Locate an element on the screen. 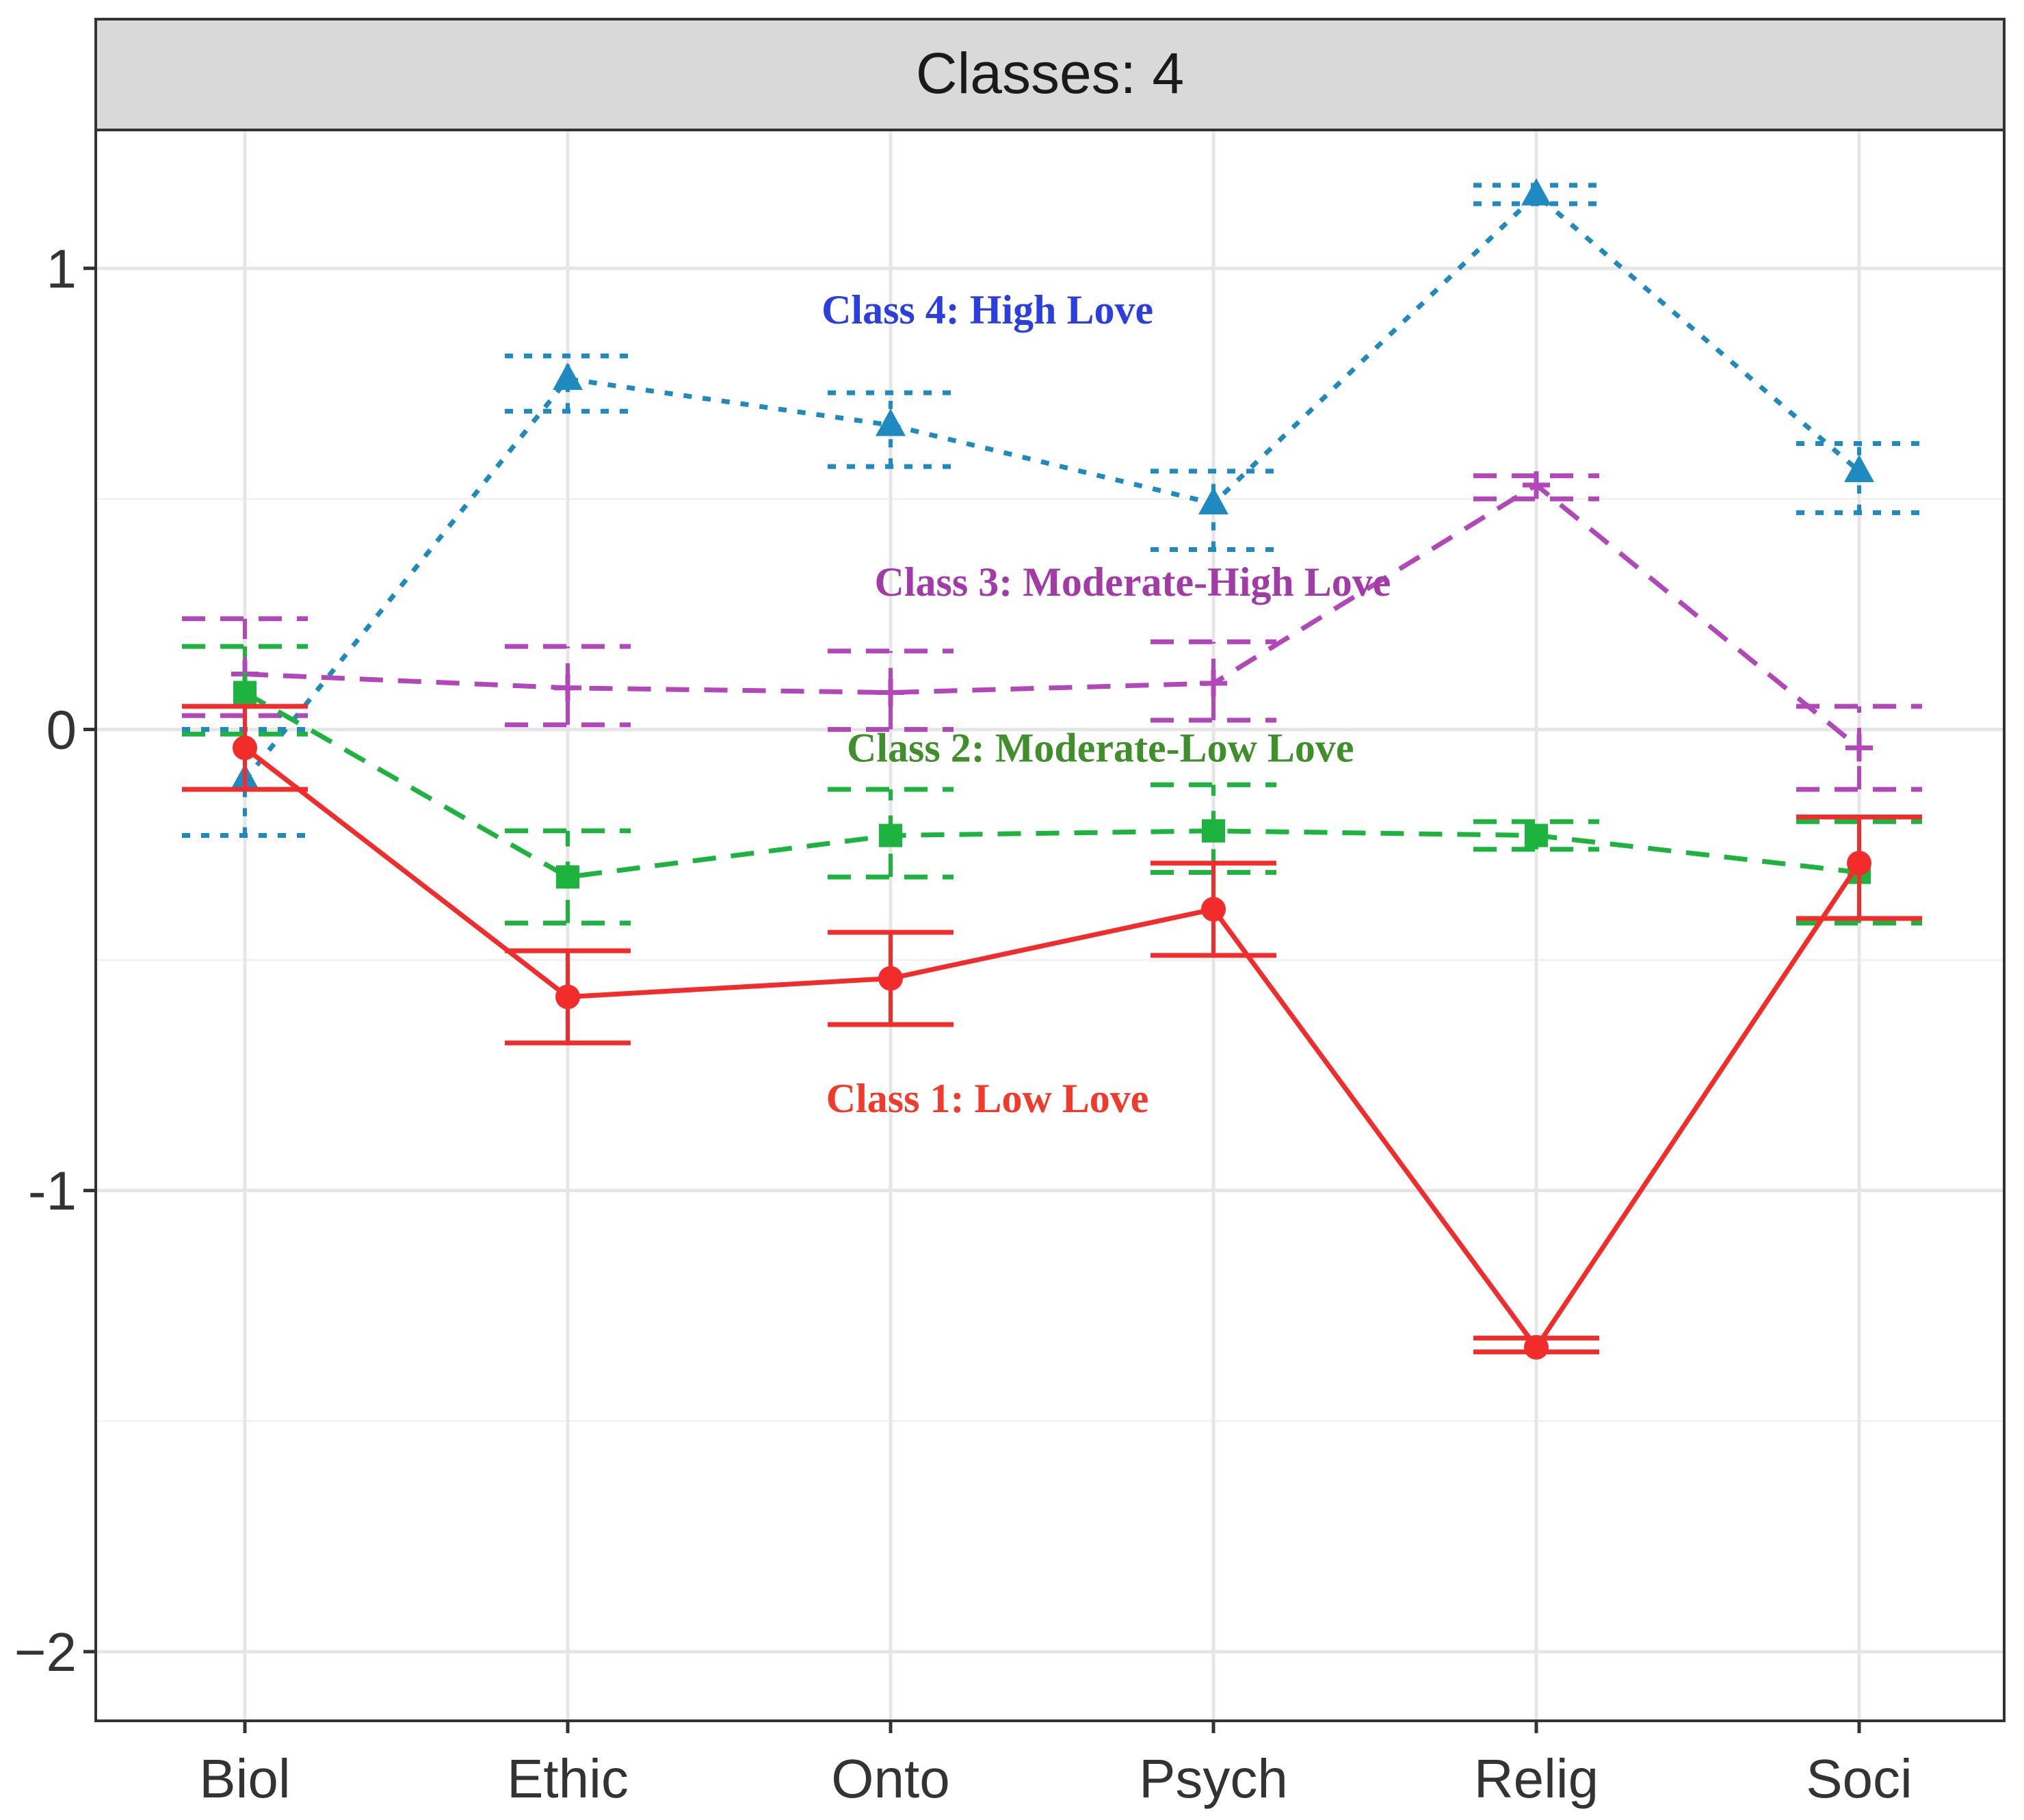  series-annotation: Class 3: Moderate-High Love is located at coordinates (1133, 582).